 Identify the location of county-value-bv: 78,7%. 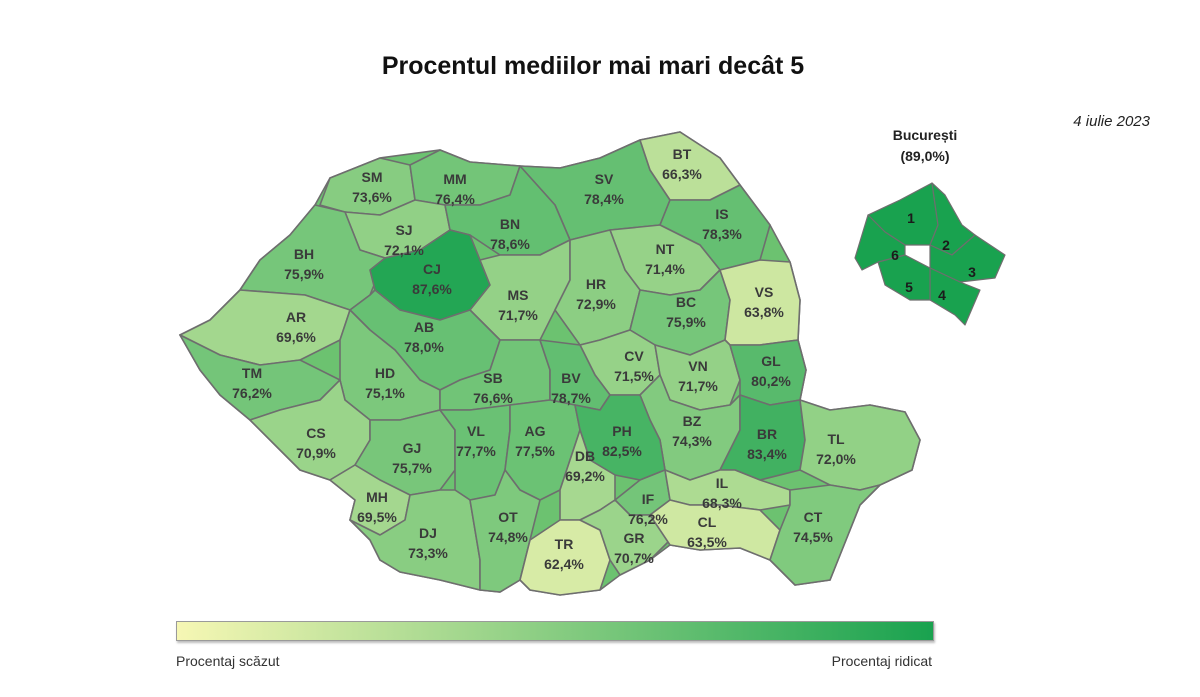
(571, 398).